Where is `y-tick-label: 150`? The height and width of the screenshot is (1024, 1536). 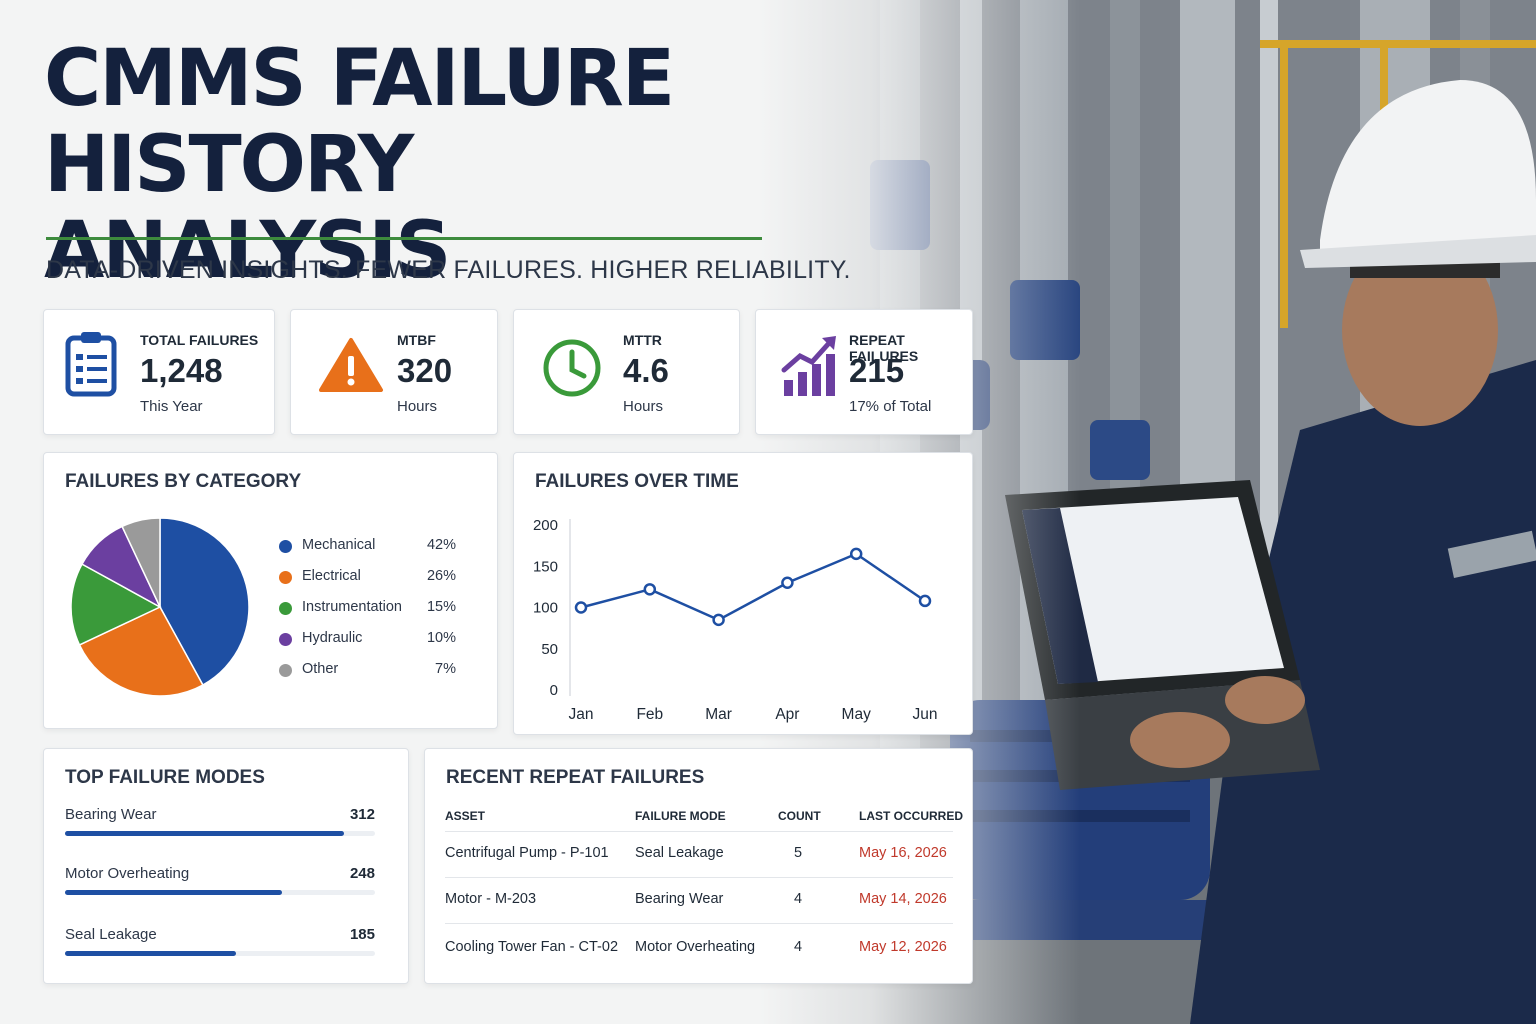 y-tick-label: 150 is located at coordinates (545, 566).